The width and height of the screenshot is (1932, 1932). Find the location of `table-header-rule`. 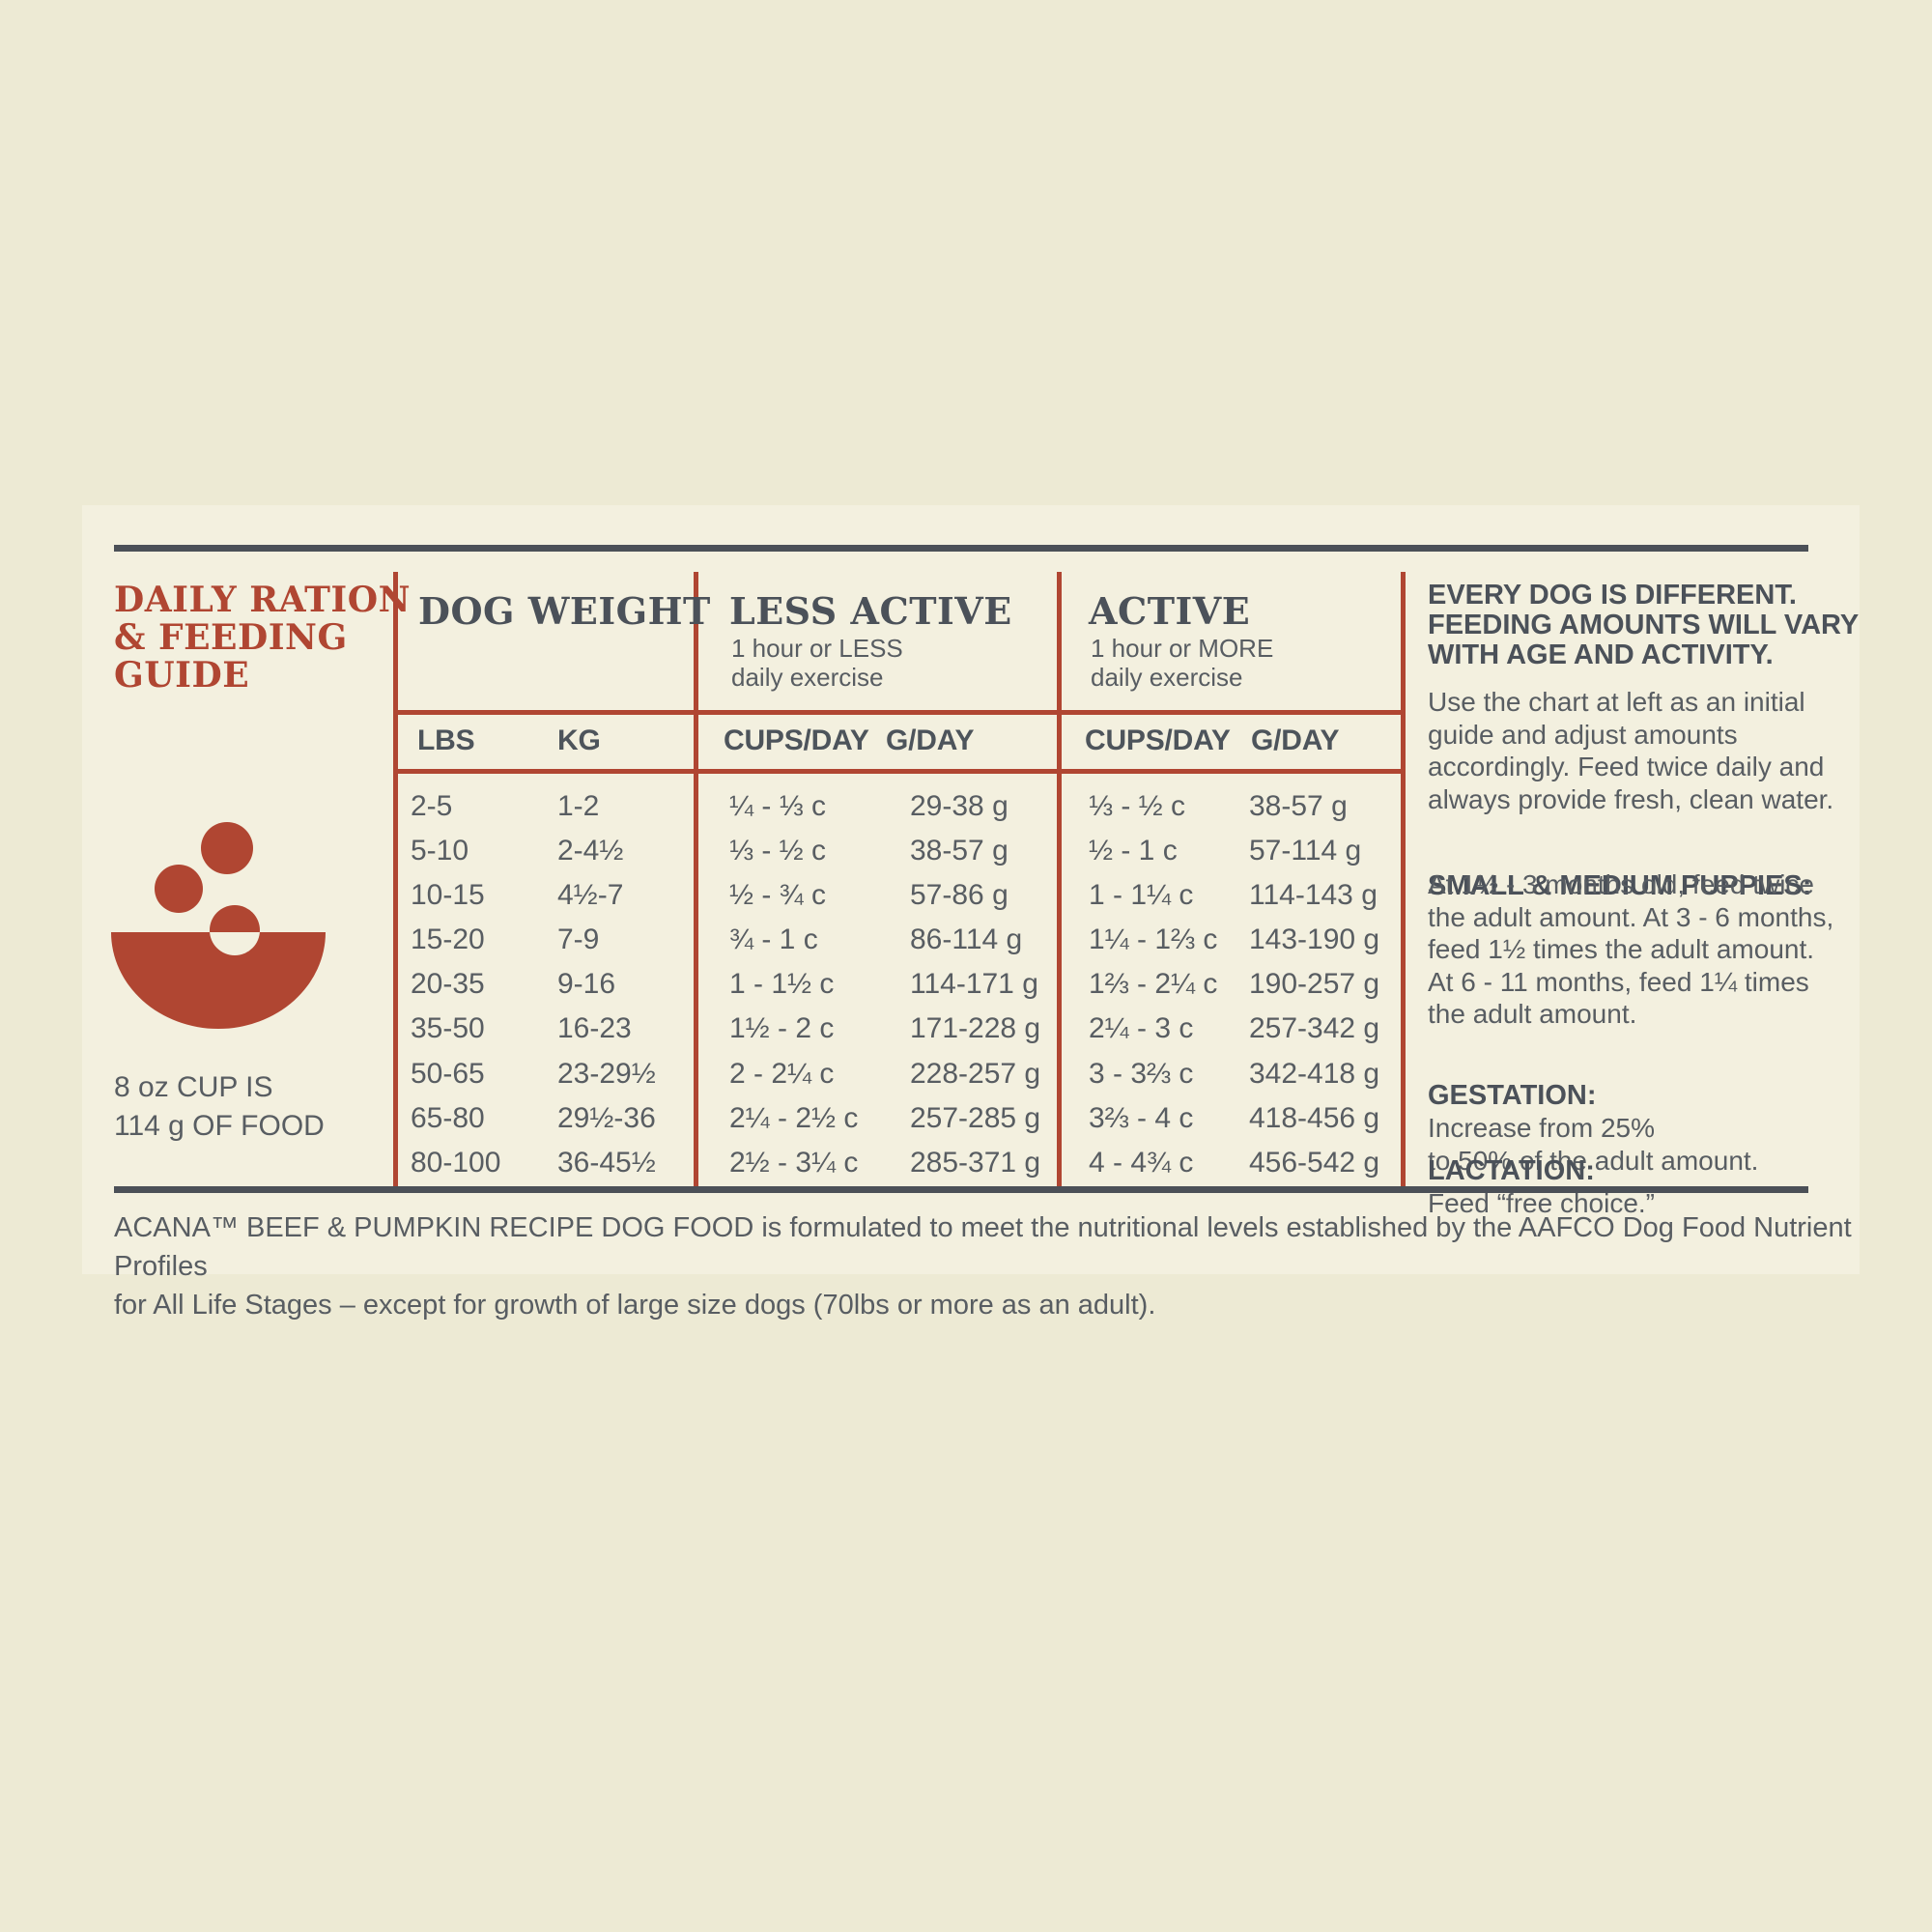

table-header-rule is located at coordinates (899, 712).